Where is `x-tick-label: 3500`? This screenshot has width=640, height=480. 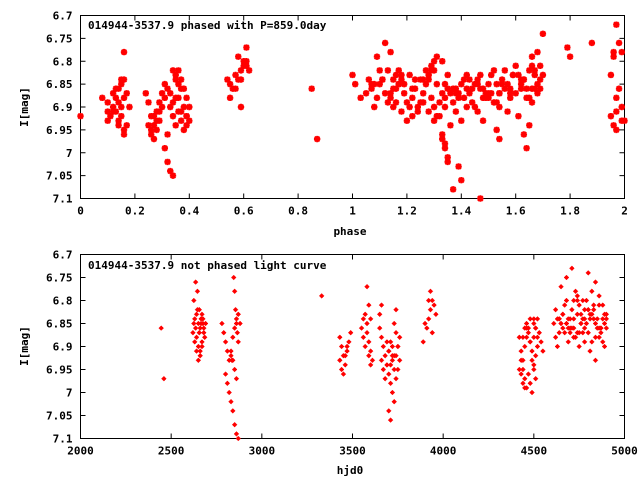 x-tick-label: 3500 is located at coordinates (352, 451).